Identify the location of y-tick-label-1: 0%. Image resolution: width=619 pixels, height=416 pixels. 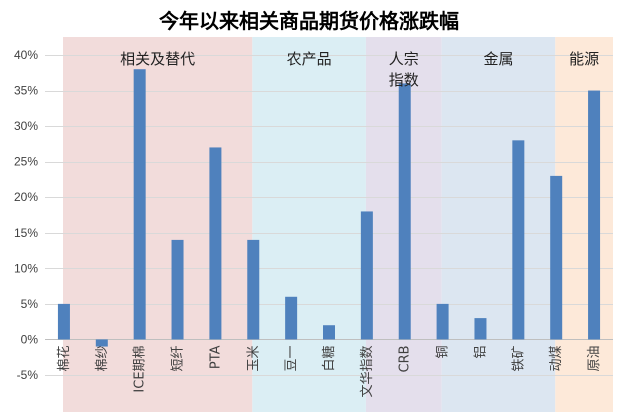
(30, 339).